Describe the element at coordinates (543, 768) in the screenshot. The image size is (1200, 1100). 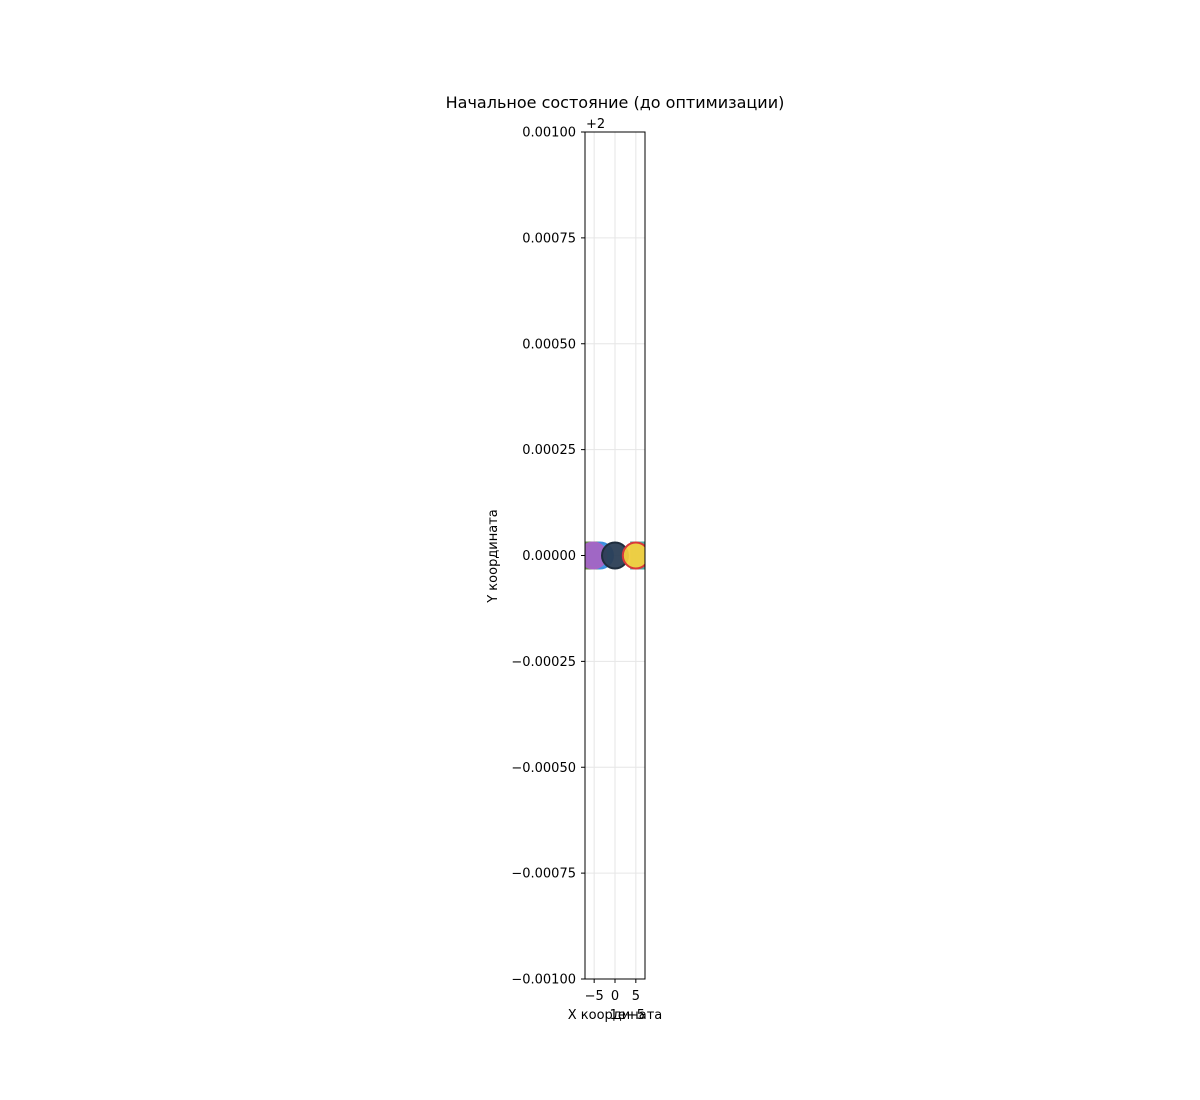
I see `y-tick-label: −0.00050` at that location.